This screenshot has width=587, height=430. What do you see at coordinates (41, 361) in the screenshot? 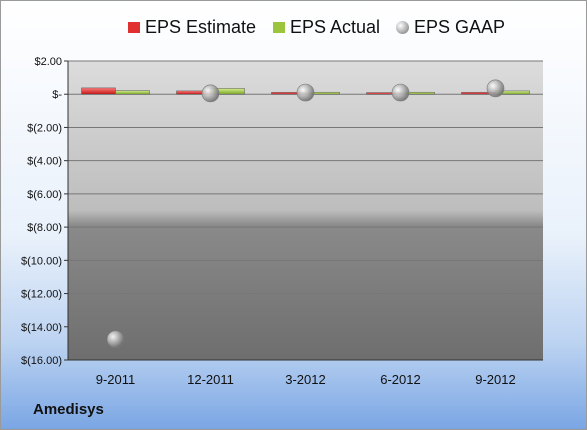
I see `y-tick-label: $(16.00)` at bounding box center [41, 361].